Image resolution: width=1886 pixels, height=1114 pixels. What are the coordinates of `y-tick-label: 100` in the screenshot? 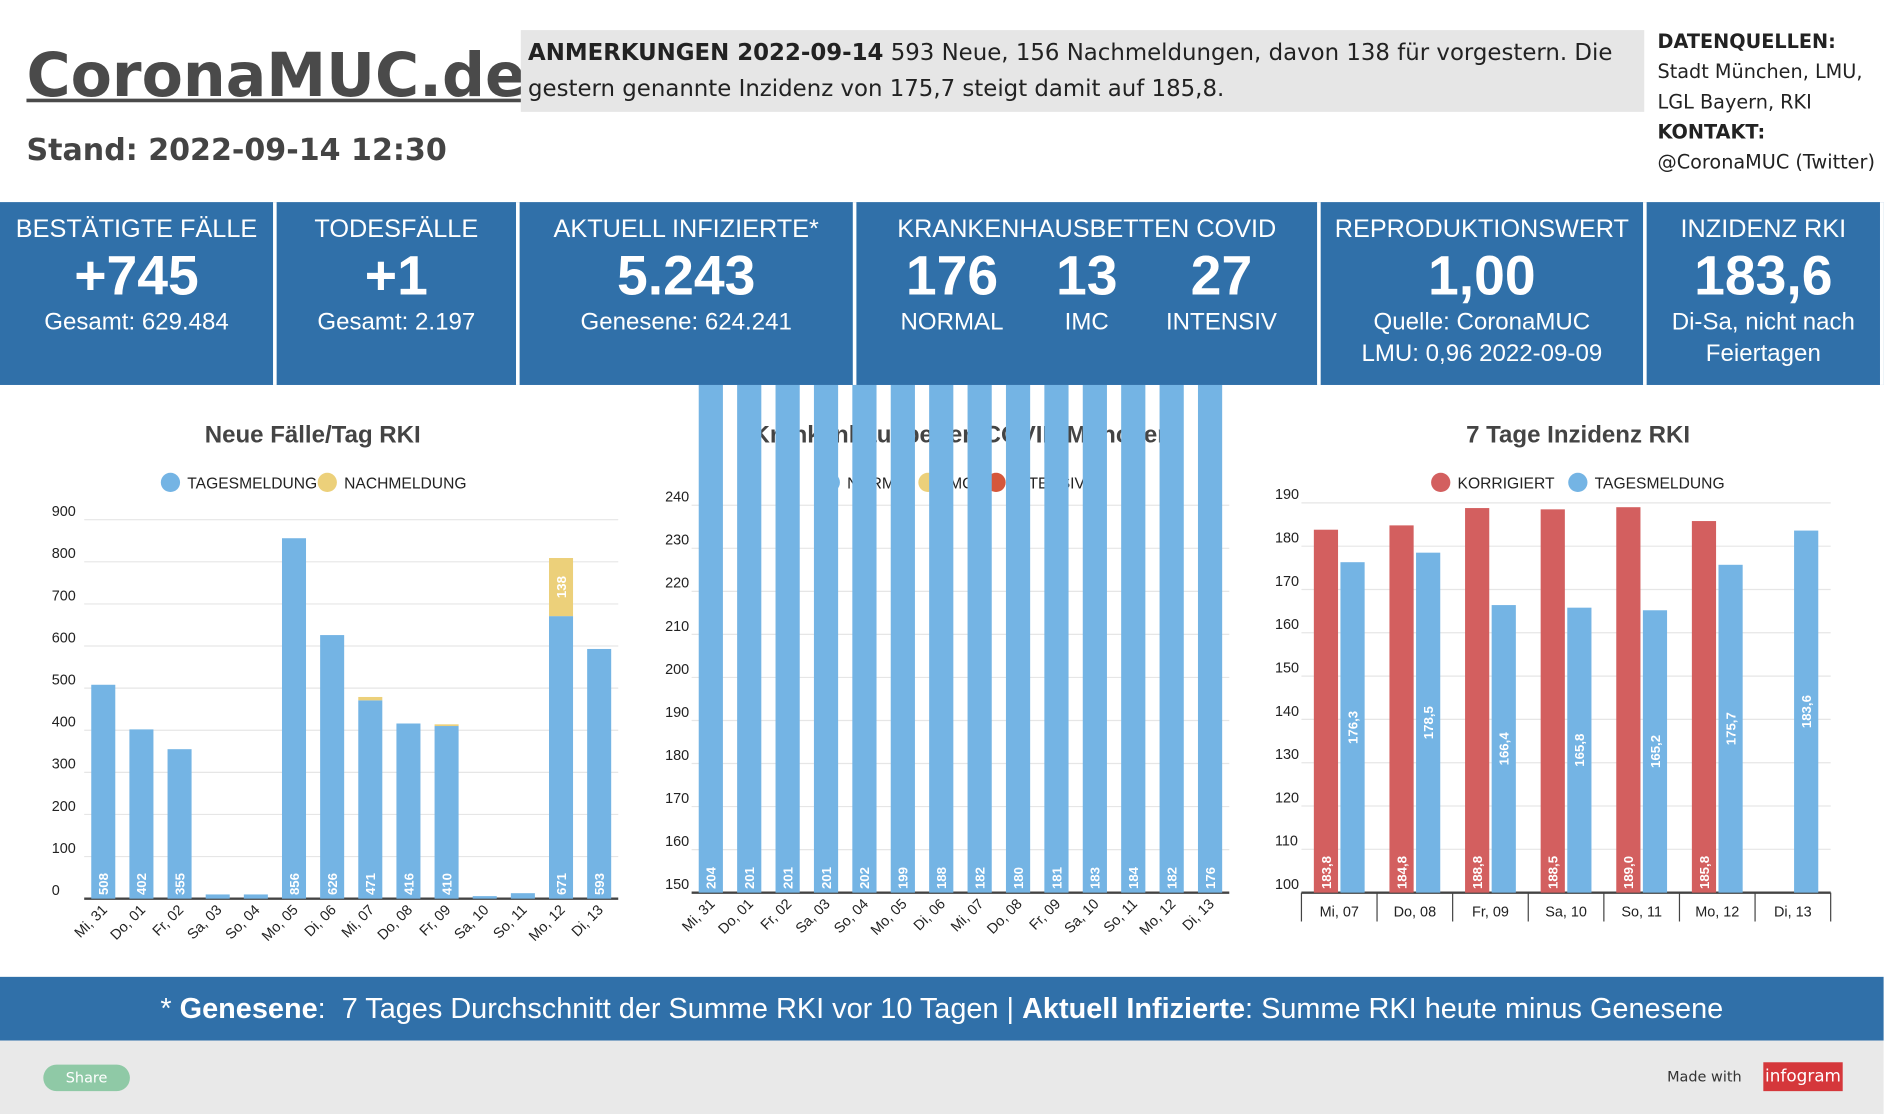 It's located at (1287, 885).